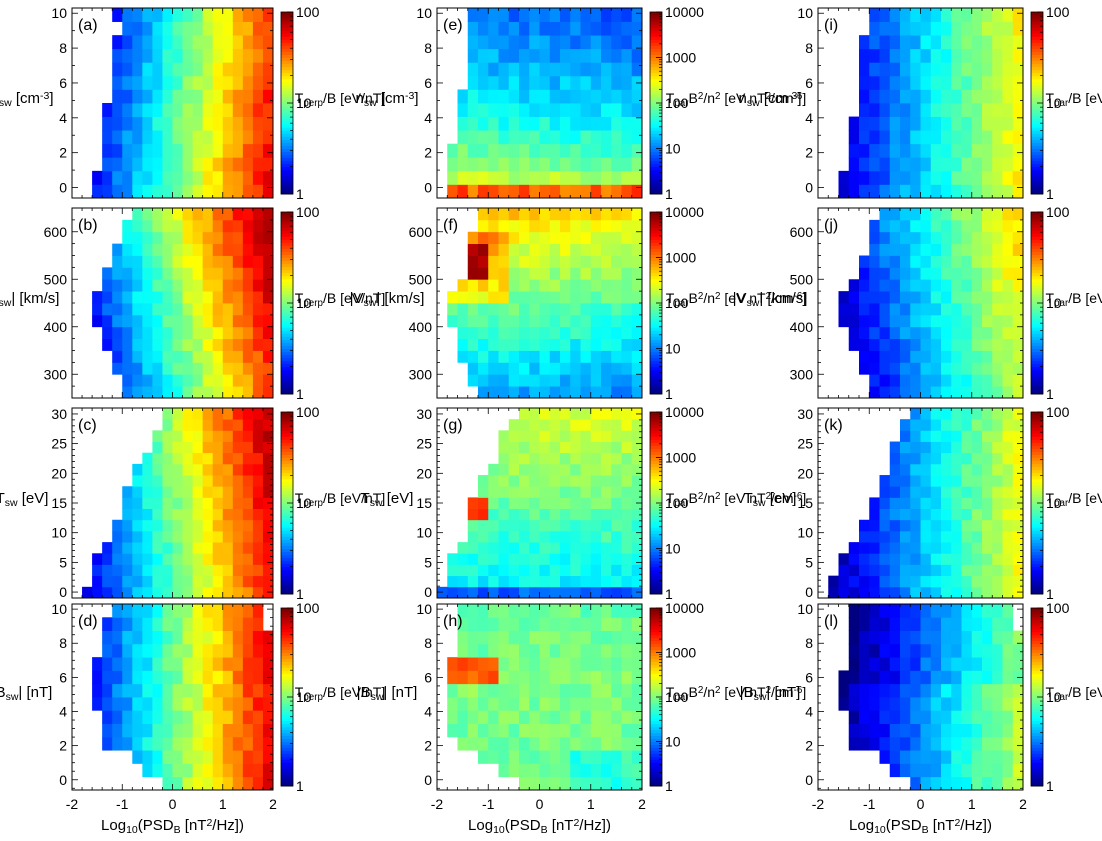 Image resolution: width=1102 pixels, height=841 pixels. What do you see at coordinates (387, 693) in the screenshot?
I see `y-axis-label: |Bsw| [nT]` at bounding box center [387, 693].